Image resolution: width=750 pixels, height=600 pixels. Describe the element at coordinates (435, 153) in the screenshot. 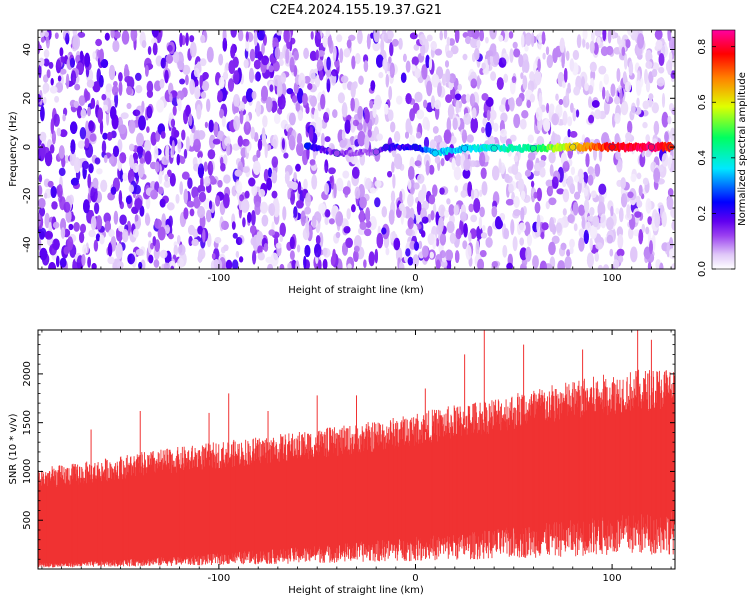

I see `signal-track-point` at that location.